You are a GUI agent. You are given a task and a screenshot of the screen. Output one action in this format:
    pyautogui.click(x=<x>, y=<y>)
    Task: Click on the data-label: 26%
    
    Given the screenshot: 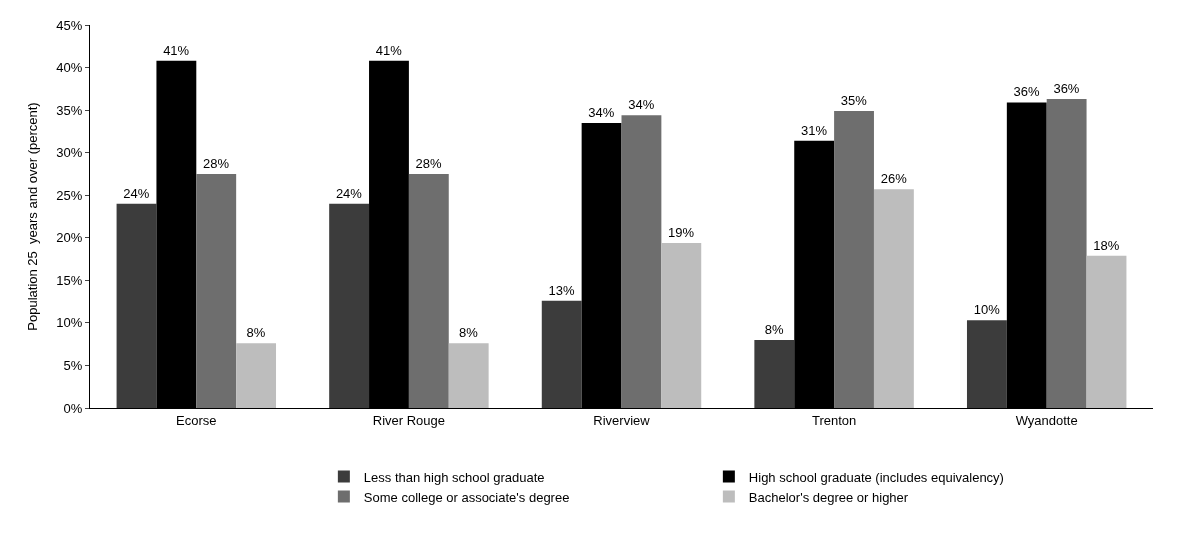 What is the action you would take?
    pyautogui.click(x=894, y=179)
    